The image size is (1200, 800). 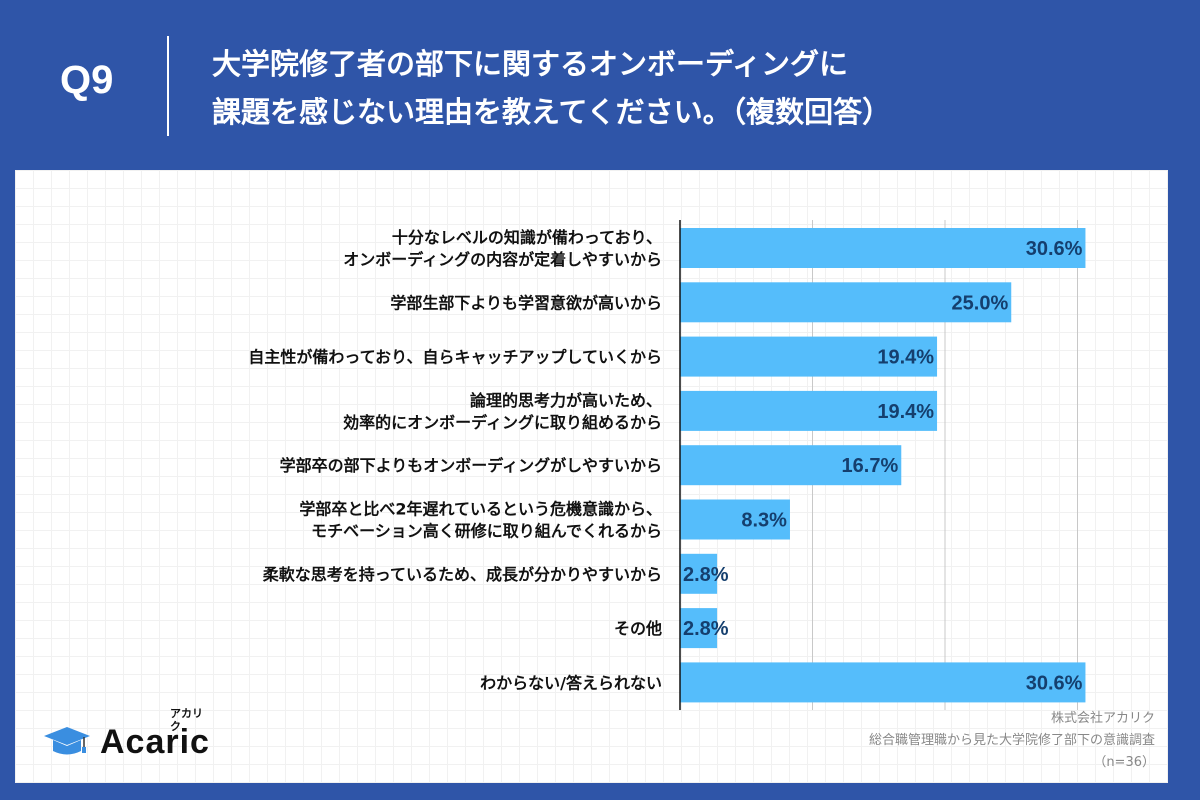 What do you see at coordinates (552, 112) in the screenshot?
I see `title-line-2: 課題を感じない理由を教えてください。（複数回答）` at bounding box center [552, 112].